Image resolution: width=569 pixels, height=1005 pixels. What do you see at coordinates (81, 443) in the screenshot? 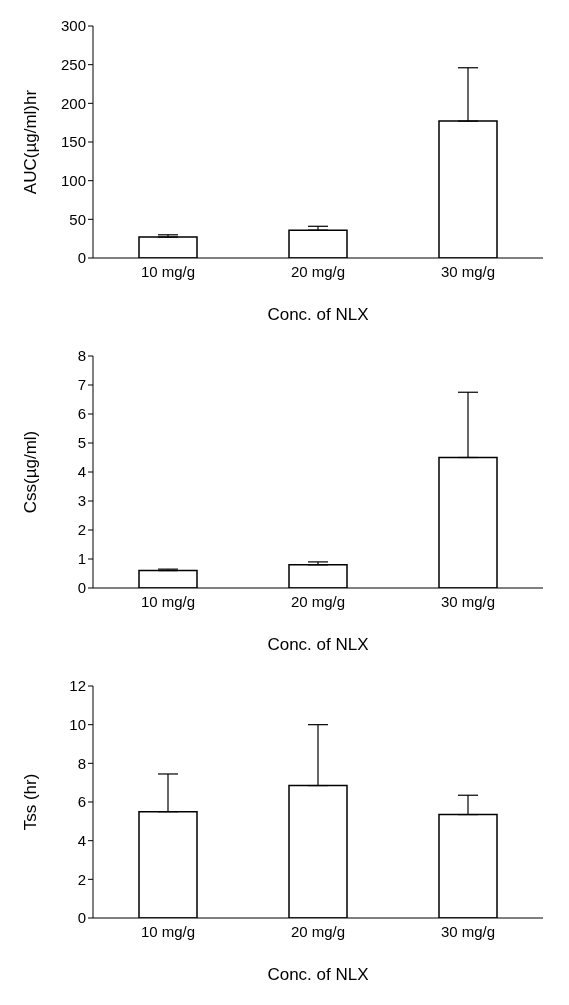
I see `y-tick-label: 5` at bounding box center [81, 443].